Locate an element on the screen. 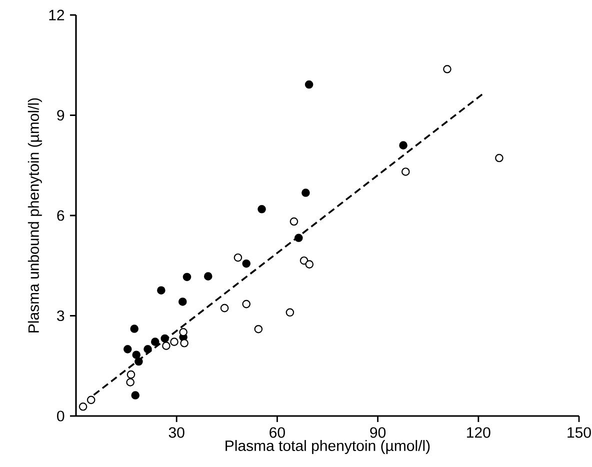 Image resolution: width=592 pixels, height=467 pixels. y-tick-label: 9 is located at coordinates (60, 115).